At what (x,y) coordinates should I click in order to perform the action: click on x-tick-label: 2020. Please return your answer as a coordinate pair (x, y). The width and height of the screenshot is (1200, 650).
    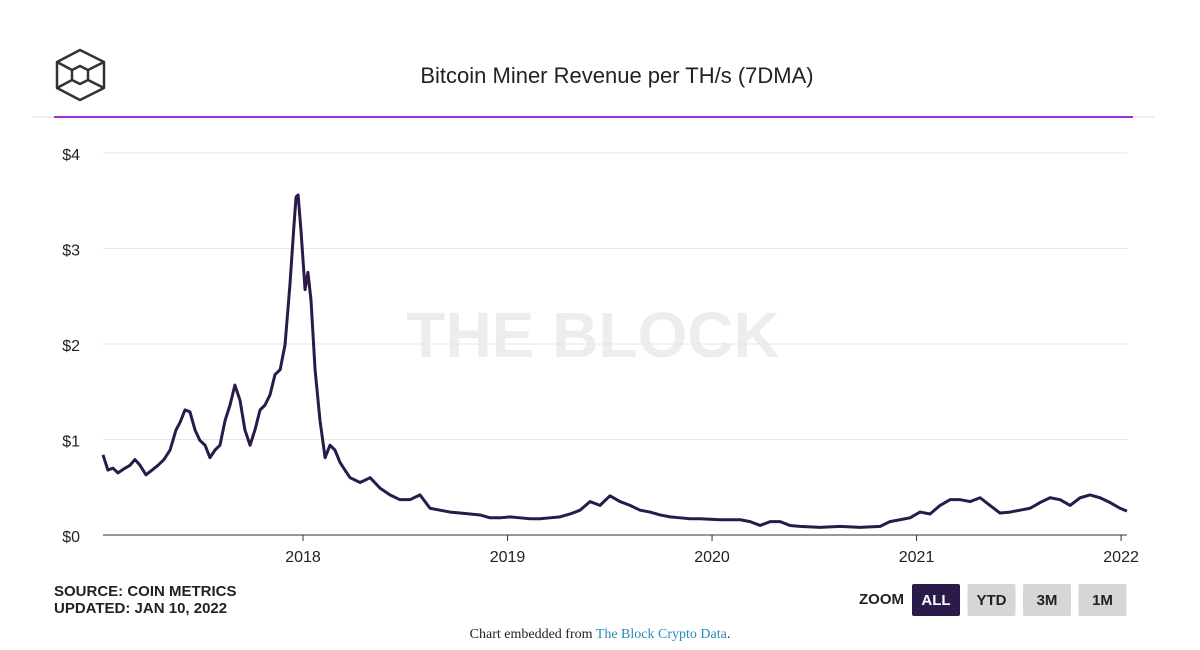
    Looking at the image, I should click on (712, 557).